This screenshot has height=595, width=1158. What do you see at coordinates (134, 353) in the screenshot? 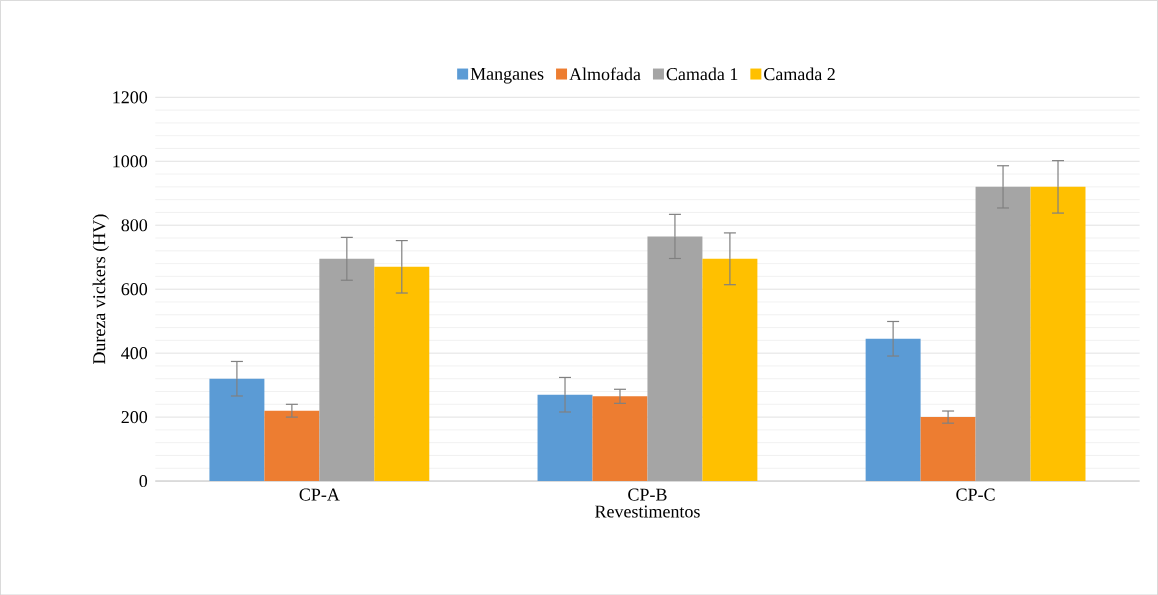
I see `y-tick-label: 400` at bounding box center [134, 353].